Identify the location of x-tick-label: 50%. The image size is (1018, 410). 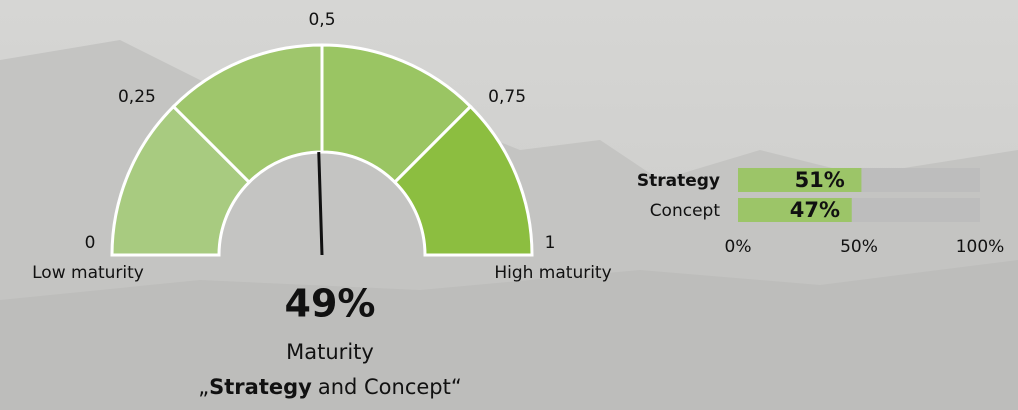
(859, 247).